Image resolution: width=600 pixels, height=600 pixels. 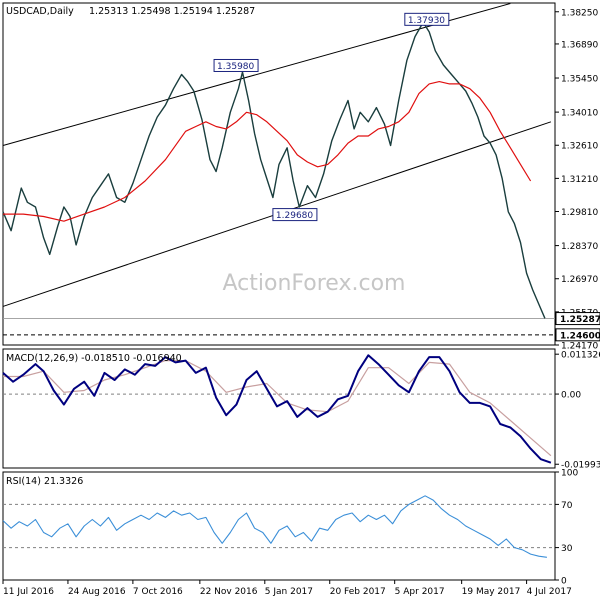 I want to click on y-tick-label: 0, so click(x=564, y=582).